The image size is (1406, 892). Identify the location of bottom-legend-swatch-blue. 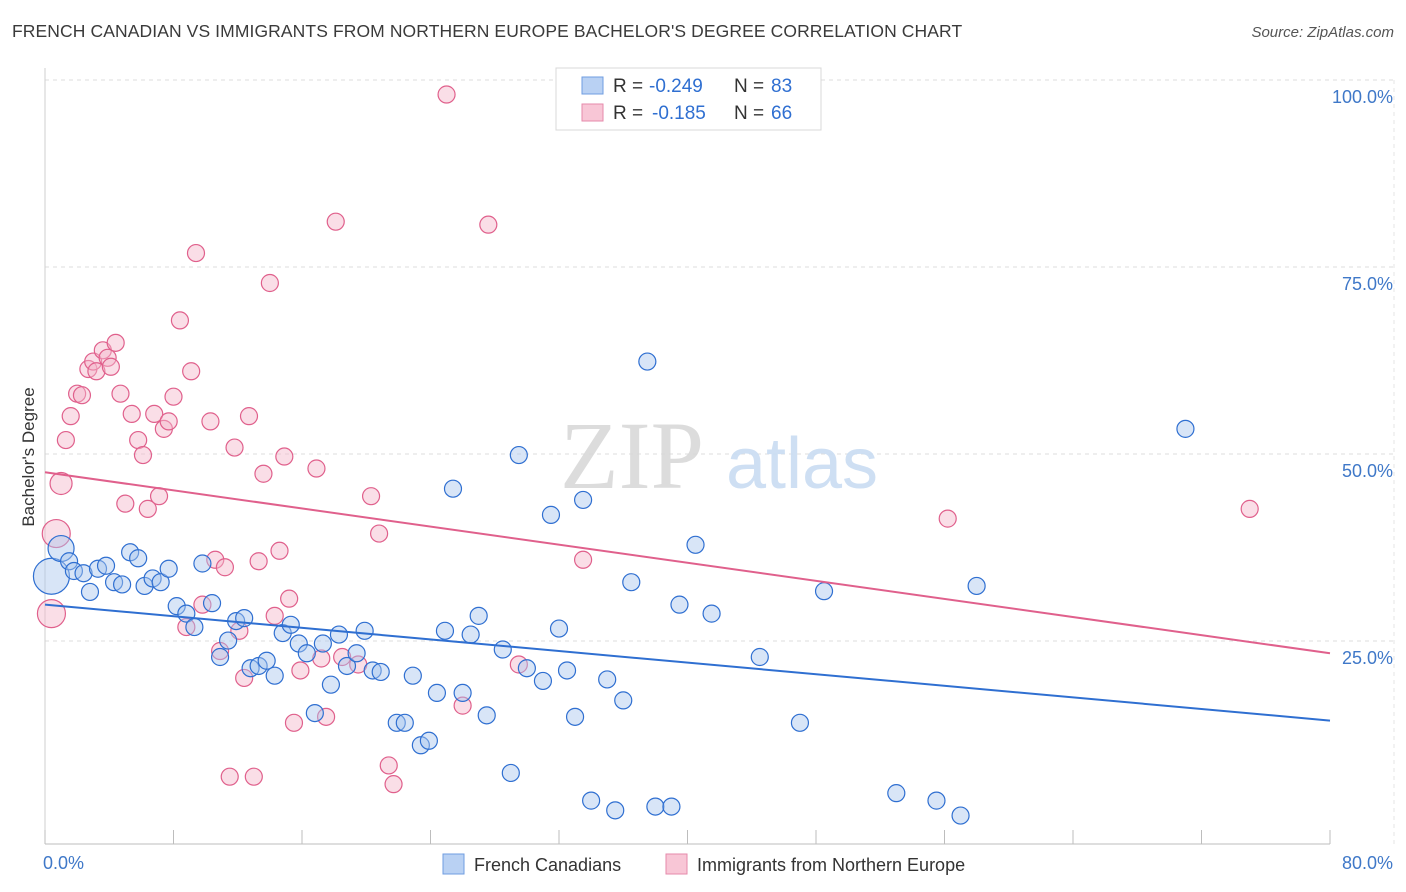
(453, 864).